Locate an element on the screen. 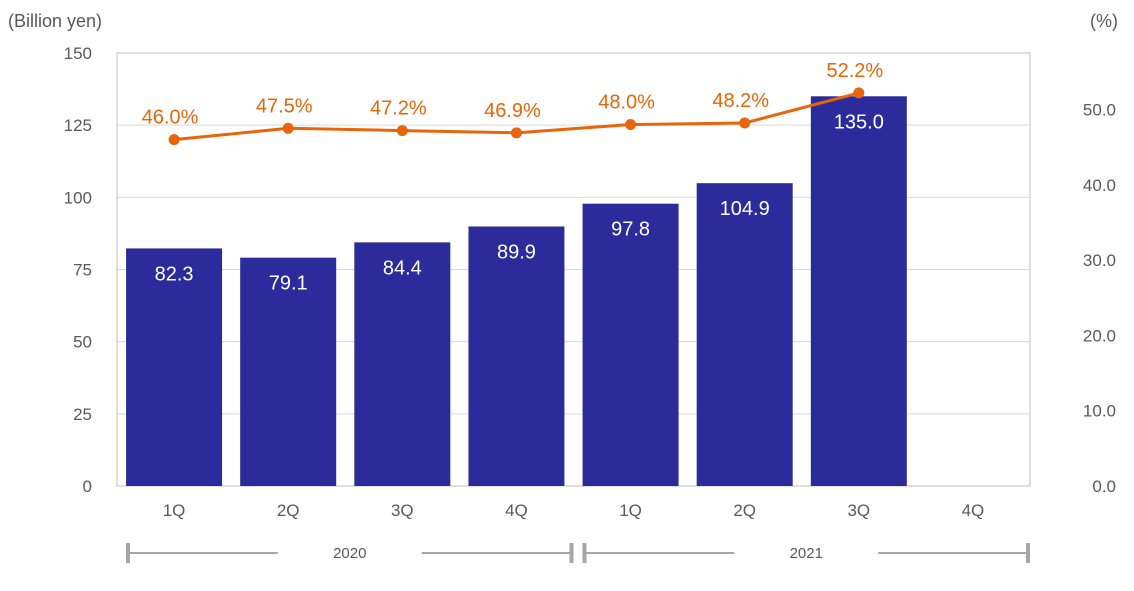  bar-value-label: 89.9 is located at coordinates (516, 252).